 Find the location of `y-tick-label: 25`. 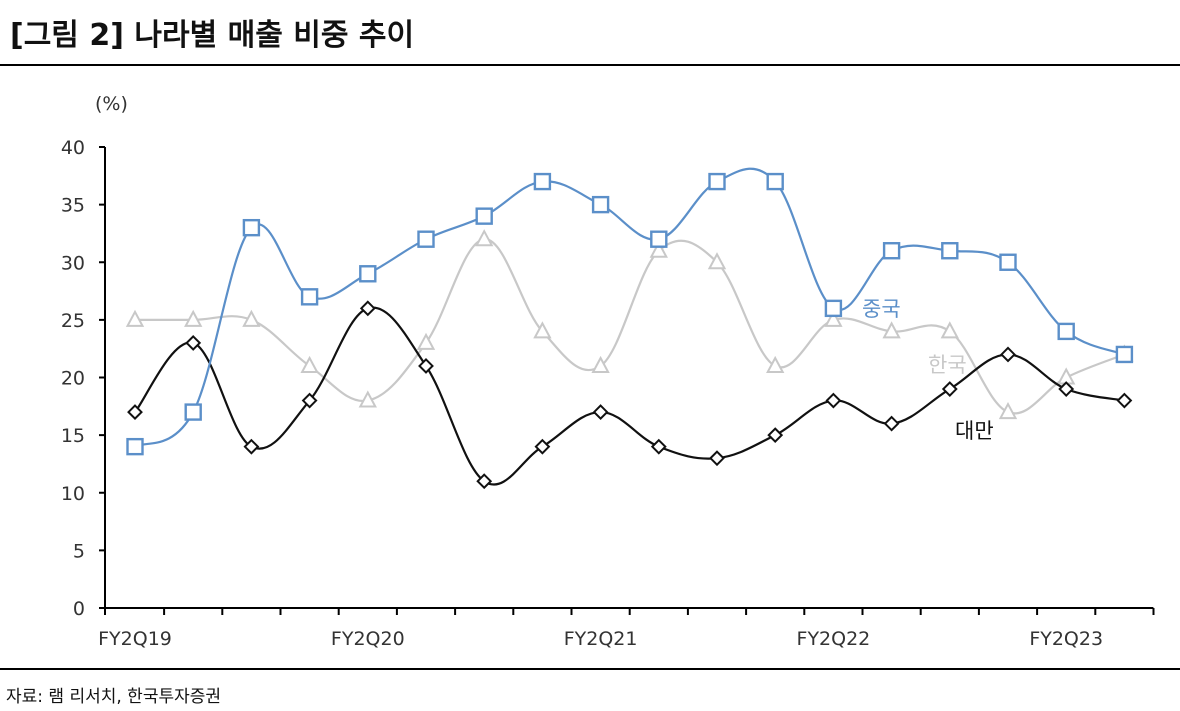

y-tick-label: 25 is located at coordinates (73, 321).